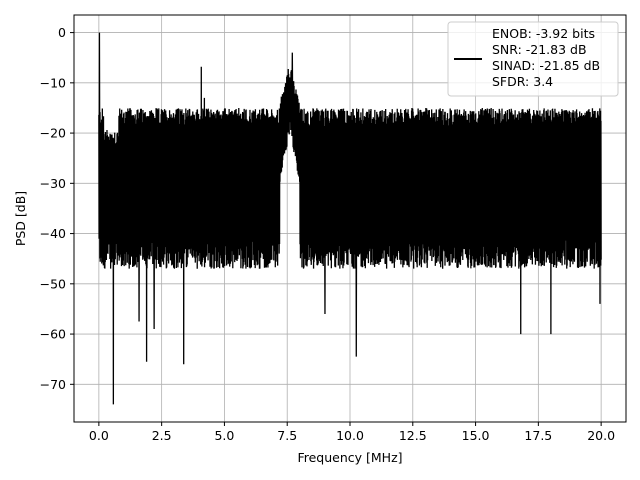 The height and width of the screenshot is (480, 640). What do you see at coordinates (53, 233) in the screenshot?
I see `y-tick-label: −40` at bounding box center [53, 233].